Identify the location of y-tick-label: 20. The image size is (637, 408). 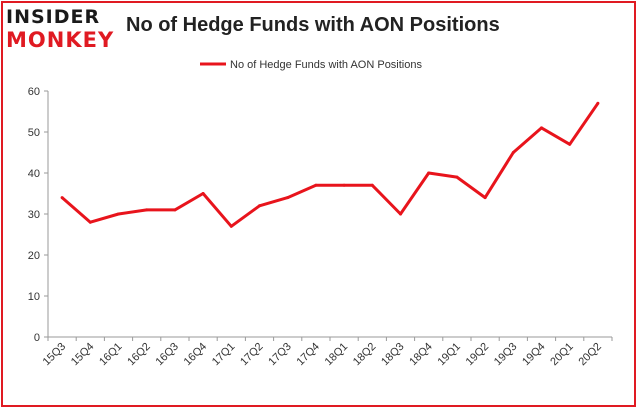
(34, 256).